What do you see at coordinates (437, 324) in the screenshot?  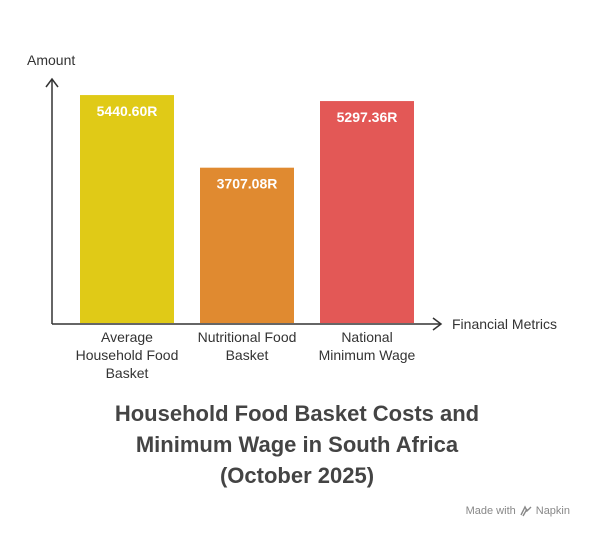 I see `x-axis-arrow` at bounding box center [437, 324].